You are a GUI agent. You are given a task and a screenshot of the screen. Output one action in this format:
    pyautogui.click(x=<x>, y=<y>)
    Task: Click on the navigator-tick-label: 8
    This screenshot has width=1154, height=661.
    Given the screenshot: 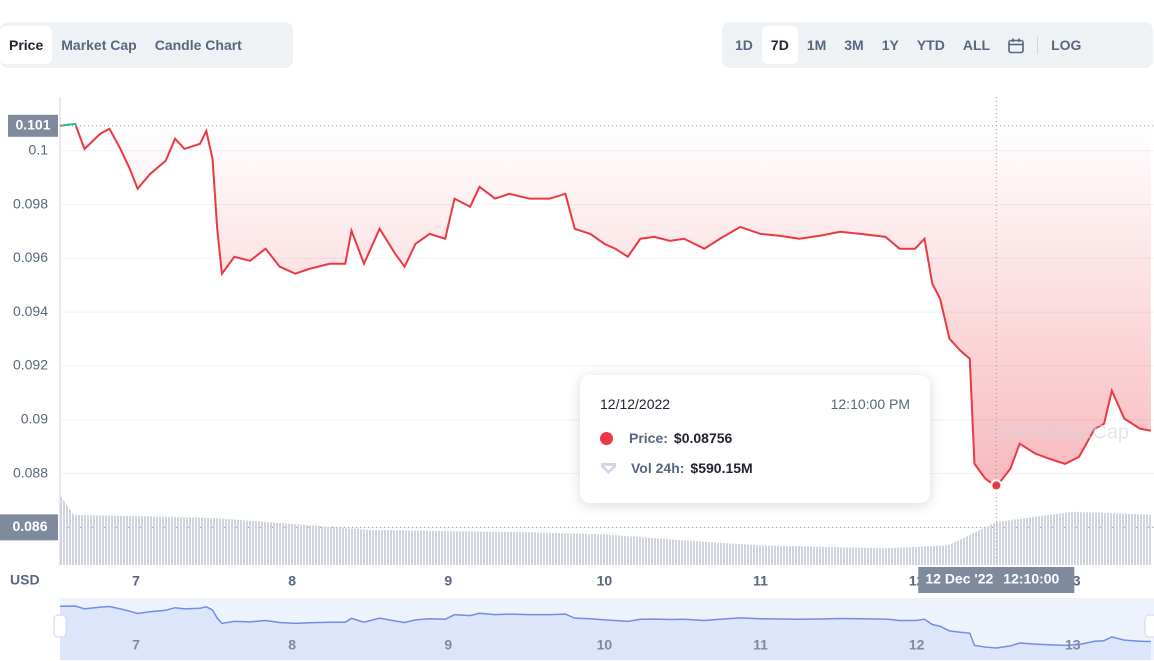 What is the action you would take?
    pyautogui.click(x=292, y=645)
    